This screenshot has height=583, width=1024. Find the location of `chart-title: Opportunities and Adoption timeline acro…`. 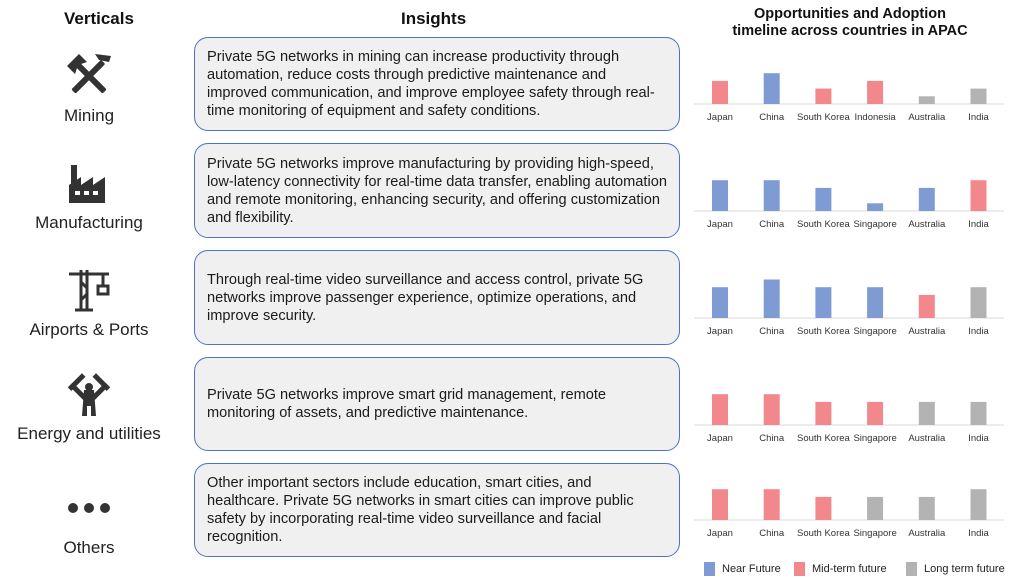

chart-title: Opportunities and Adoption timeline acro… is located at coordinates (850, 23).